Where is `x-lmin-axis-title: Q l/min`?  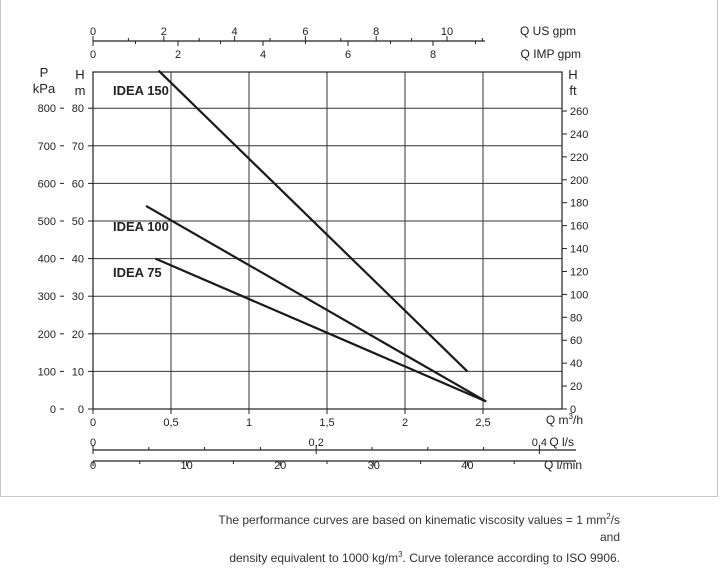
x-lmin-axis-title: Q l/min is located at coordinates (563, 465).